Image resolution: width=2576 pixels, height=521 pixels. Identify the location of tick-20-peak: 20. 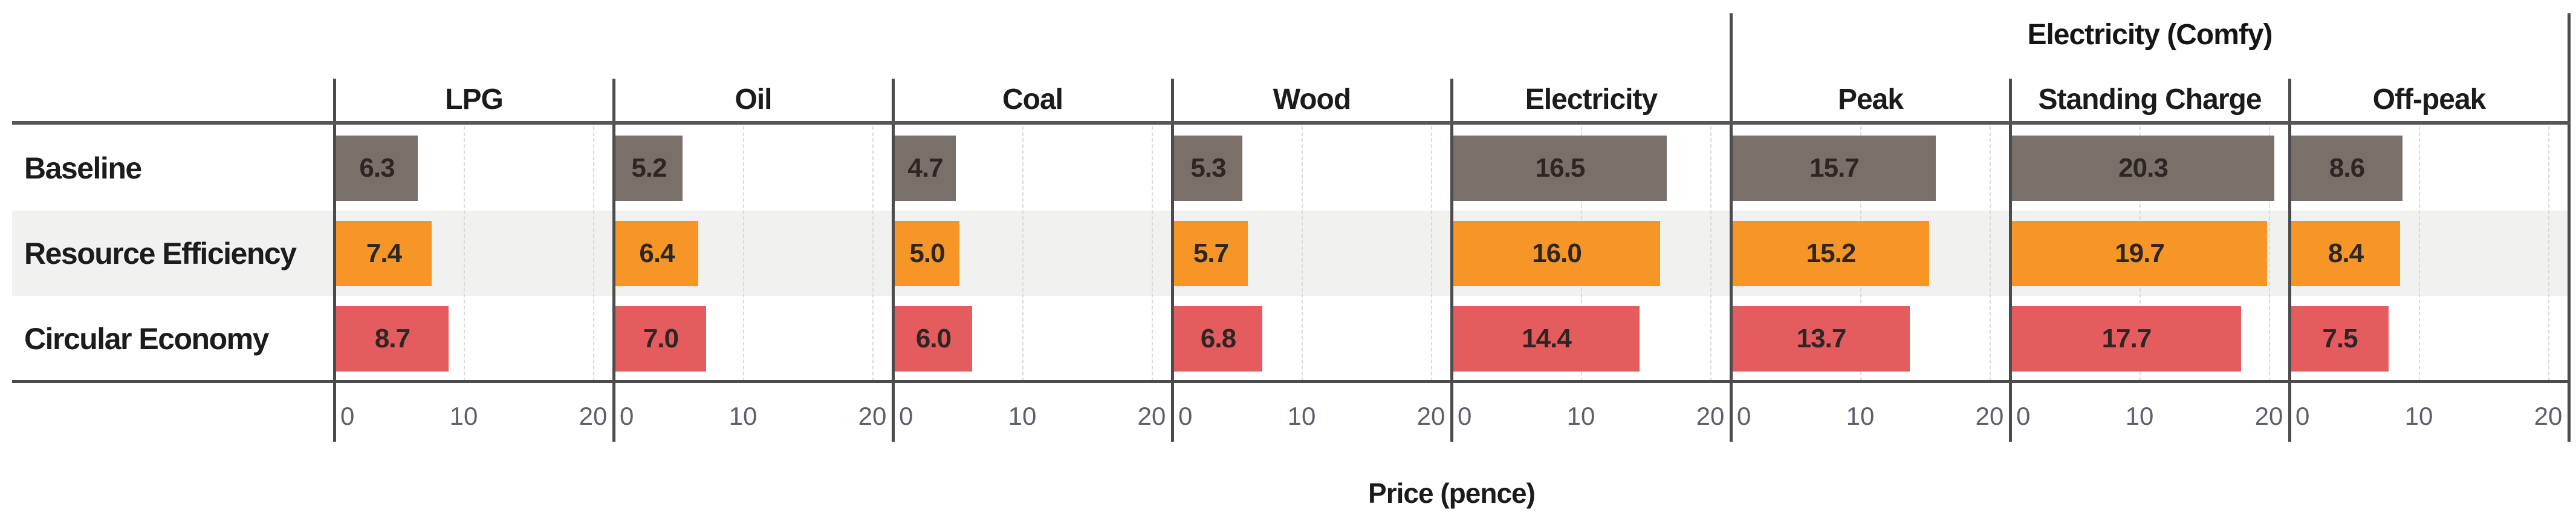
(1990, 416).